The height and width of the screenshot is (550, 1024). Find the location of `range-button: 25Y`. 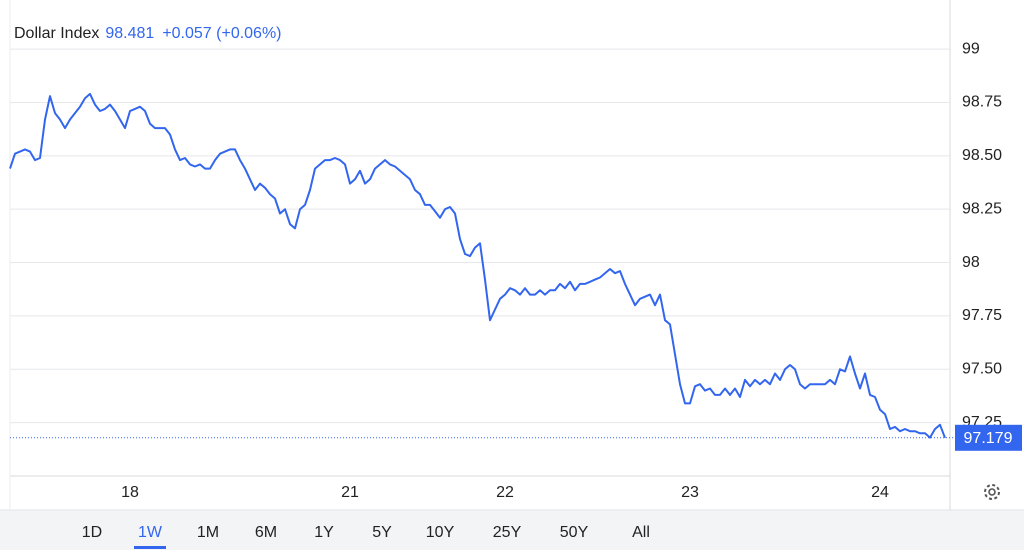

range-button: 25Y is located at coordinates (507, 532).